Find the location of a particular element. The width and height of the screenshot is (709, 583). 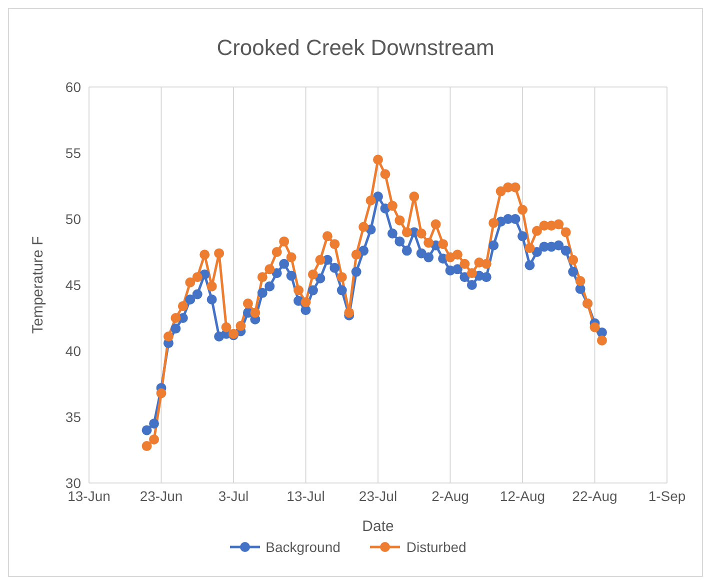

y-tick-label: 55 is located at coordinates (73, 152).